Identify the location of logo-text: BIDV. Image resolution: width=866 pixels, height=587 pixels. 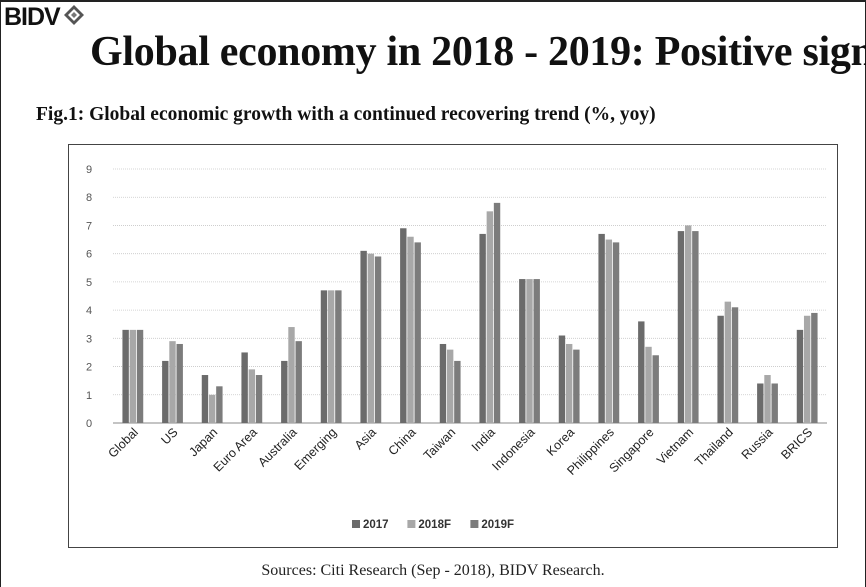
(32, 17).